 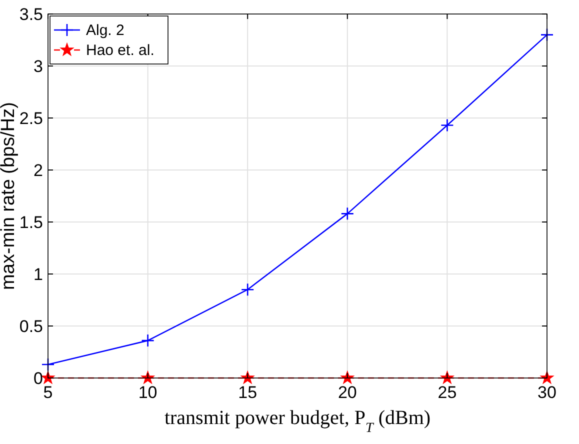 What do you see at coordinates (38, 170) in the screenshot?
I see `y-tick-label: 2` at bounding box center [38, 170].